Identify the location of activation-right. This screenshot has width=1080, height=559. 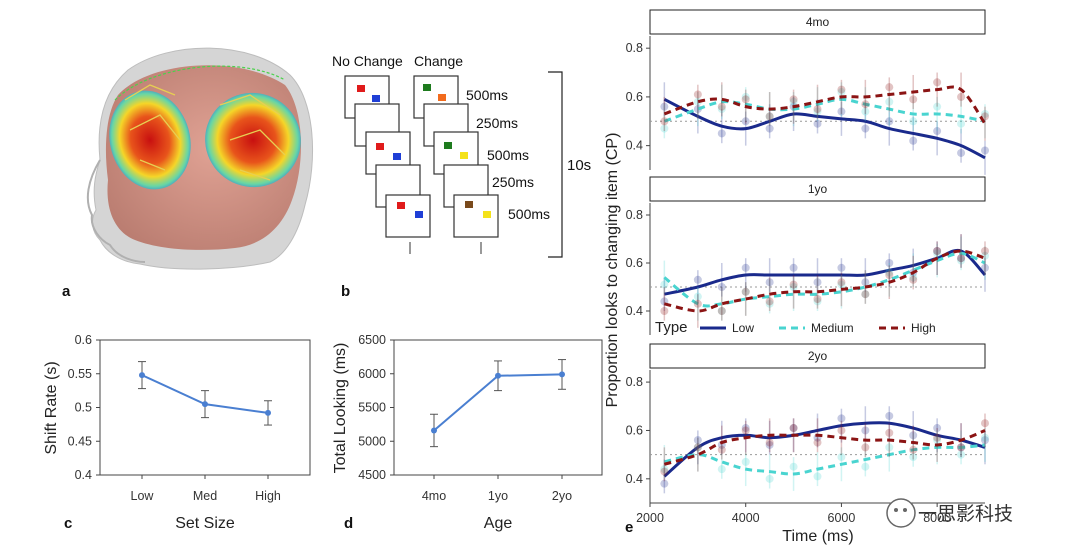
(253, 140).